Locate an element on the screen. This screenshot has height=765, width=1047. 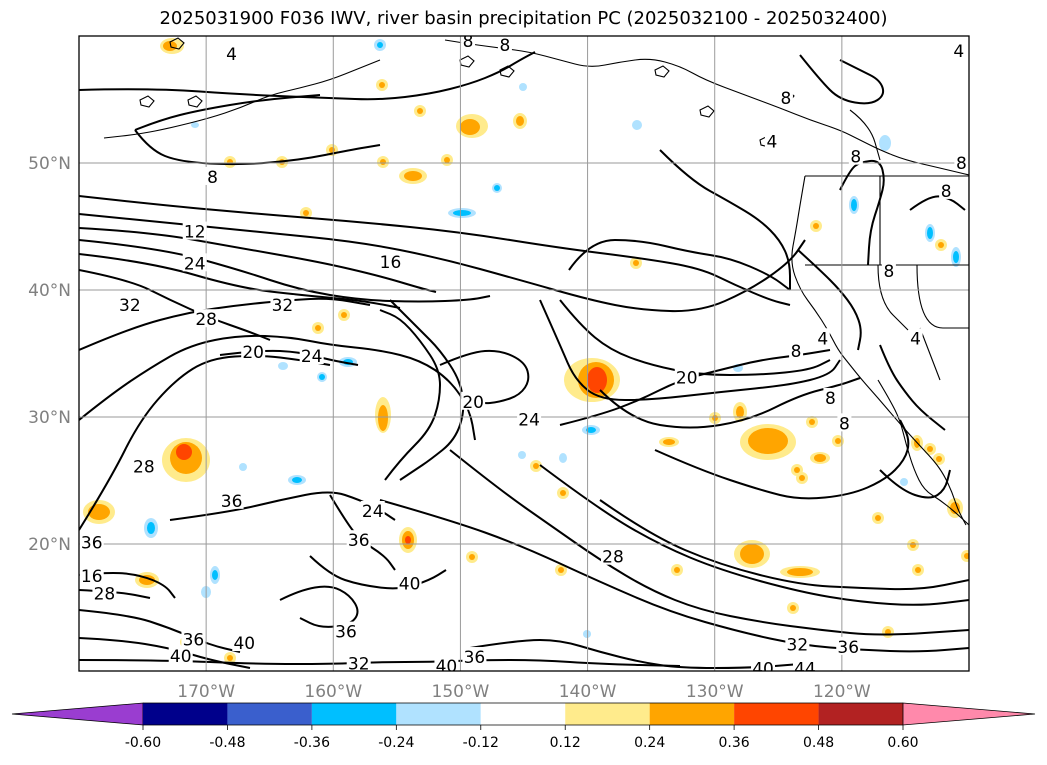
colorbar-tick-label: -0.12 is located at coordinates (481, 743).